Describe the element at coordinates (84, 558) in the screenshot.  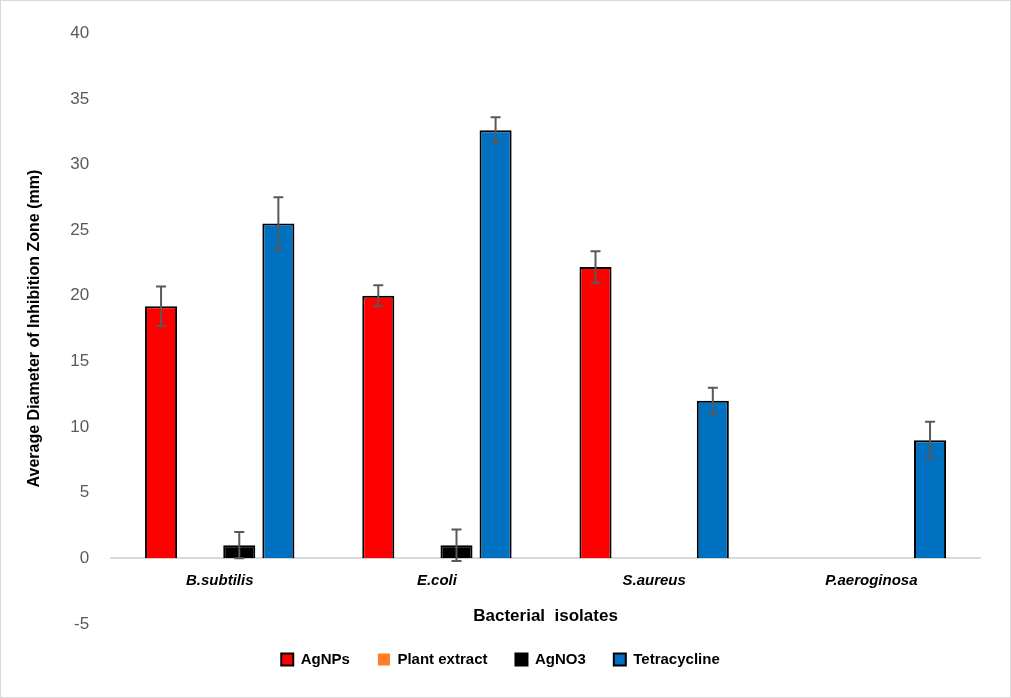
I see `y-tick-label: 0` at that location.